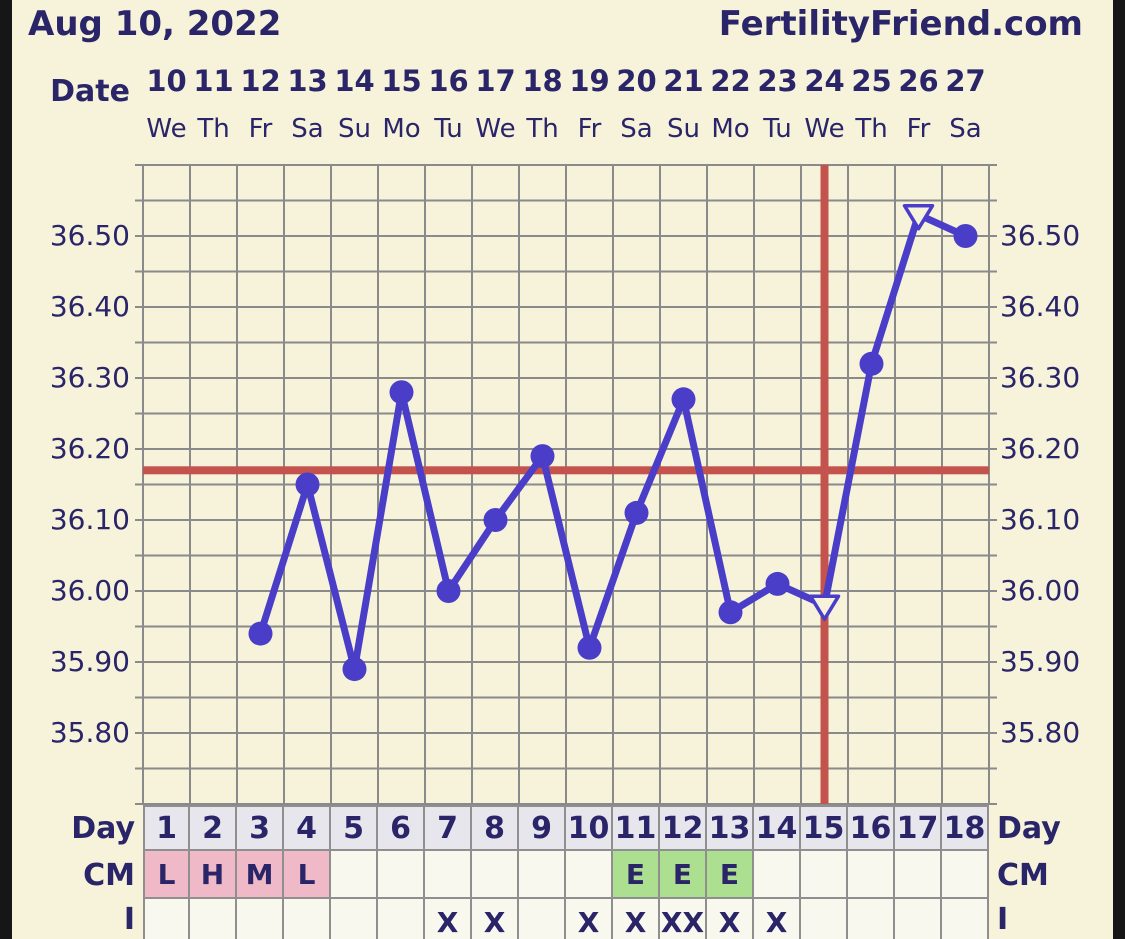 Image resolution: width=1125 pixels, height=939 pixels. What do you see at coordinates (401, 81) in the screenshot?
I see `date-number: 15` at bounding box center [401, 81].